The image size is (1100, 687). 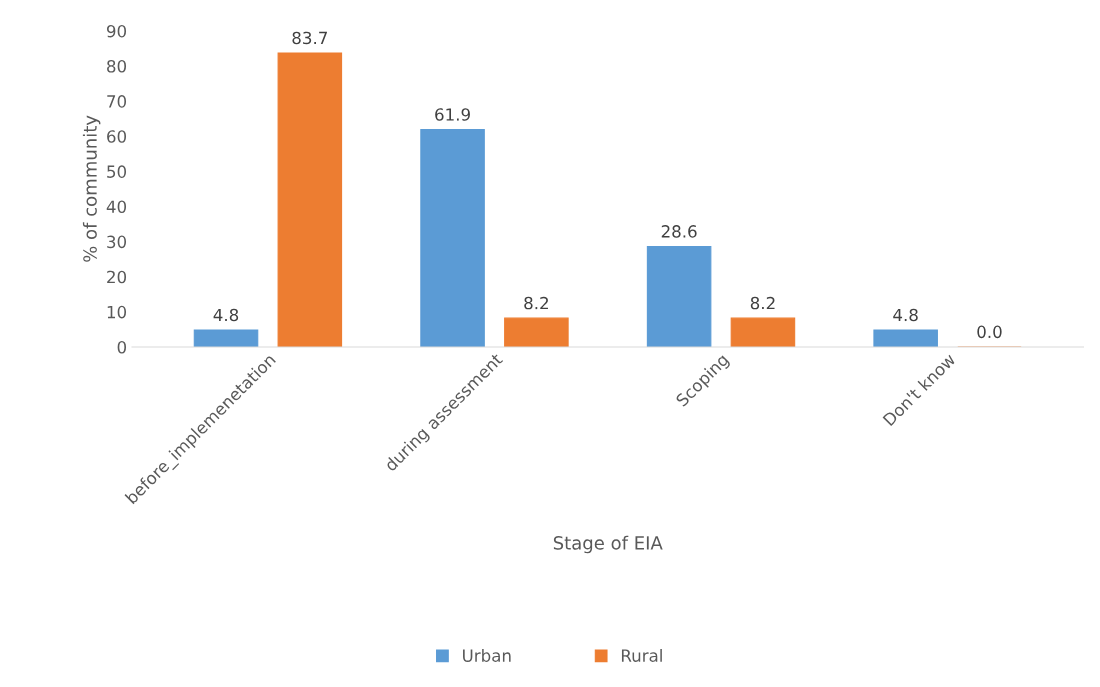 What do you see at coordinates (122, 347) in the screenshot?
I see `y-tick-label: 0` at bounding box center [122, 347].